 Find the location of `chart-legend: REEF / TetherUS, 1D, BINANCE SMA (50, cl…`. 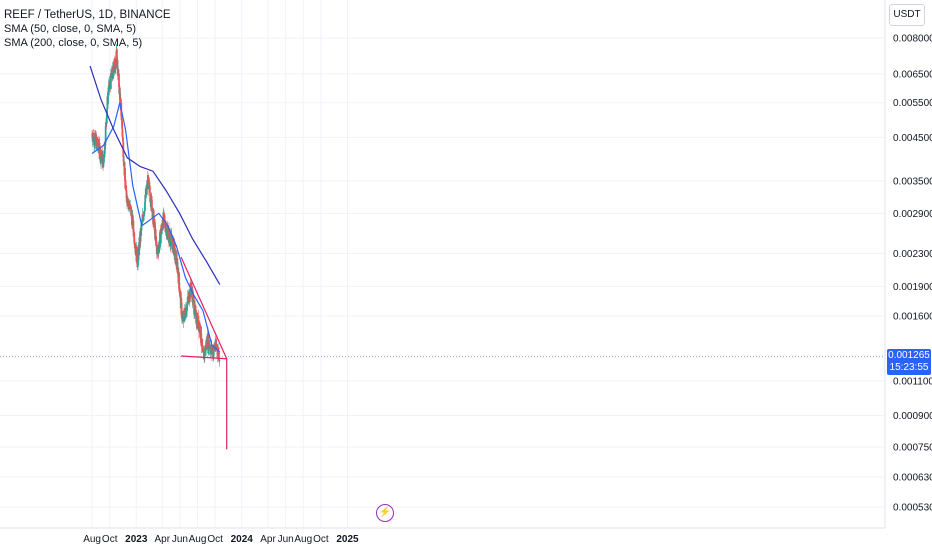

chart-legend: REEF / TetherUS, 1D, BINANCE SMA (50, cl… is located at coordinates (87, 29).